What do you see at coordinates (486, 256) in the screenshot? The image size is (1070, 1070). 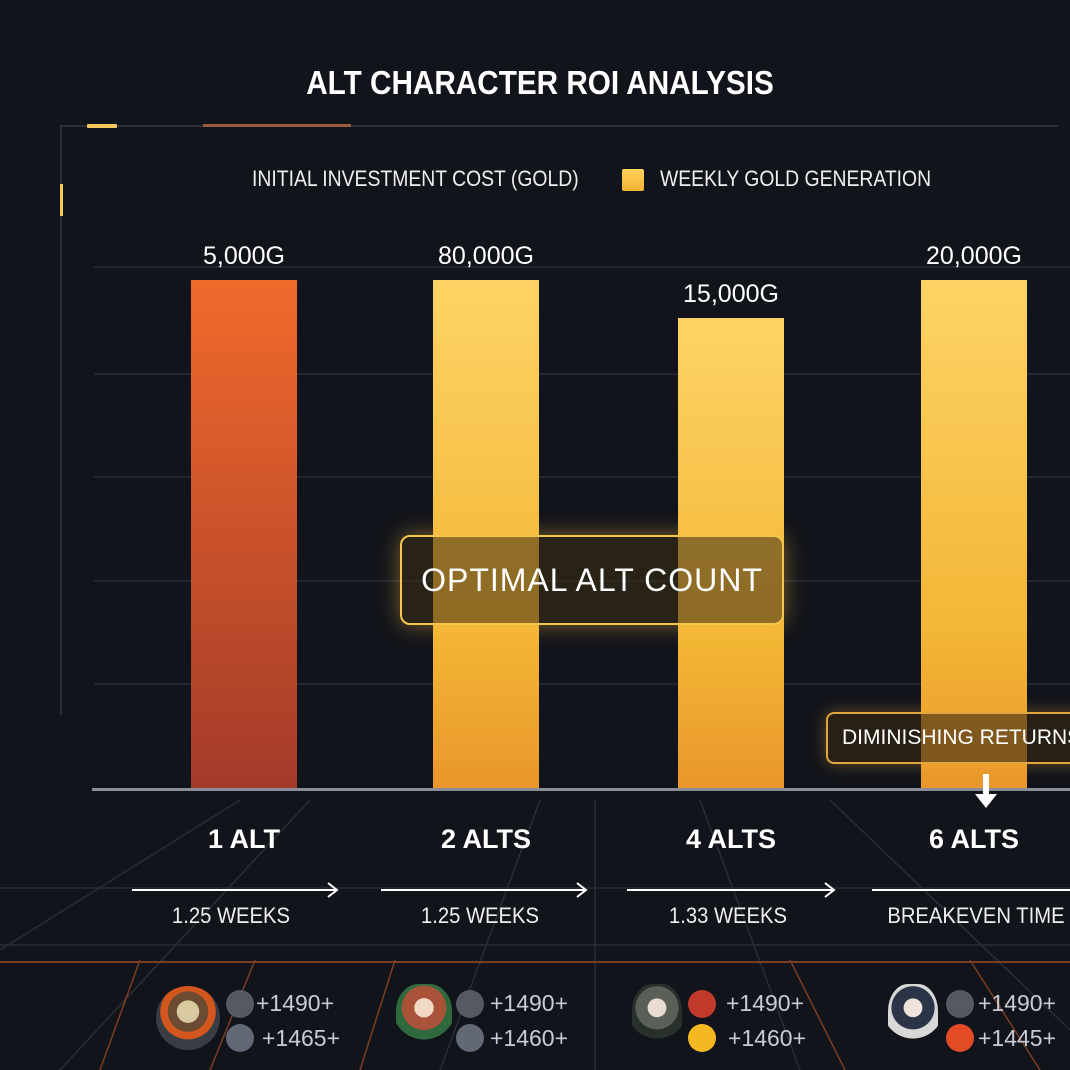 I see `bar-value-label: 80,000G` at bounding box center [486, 256].